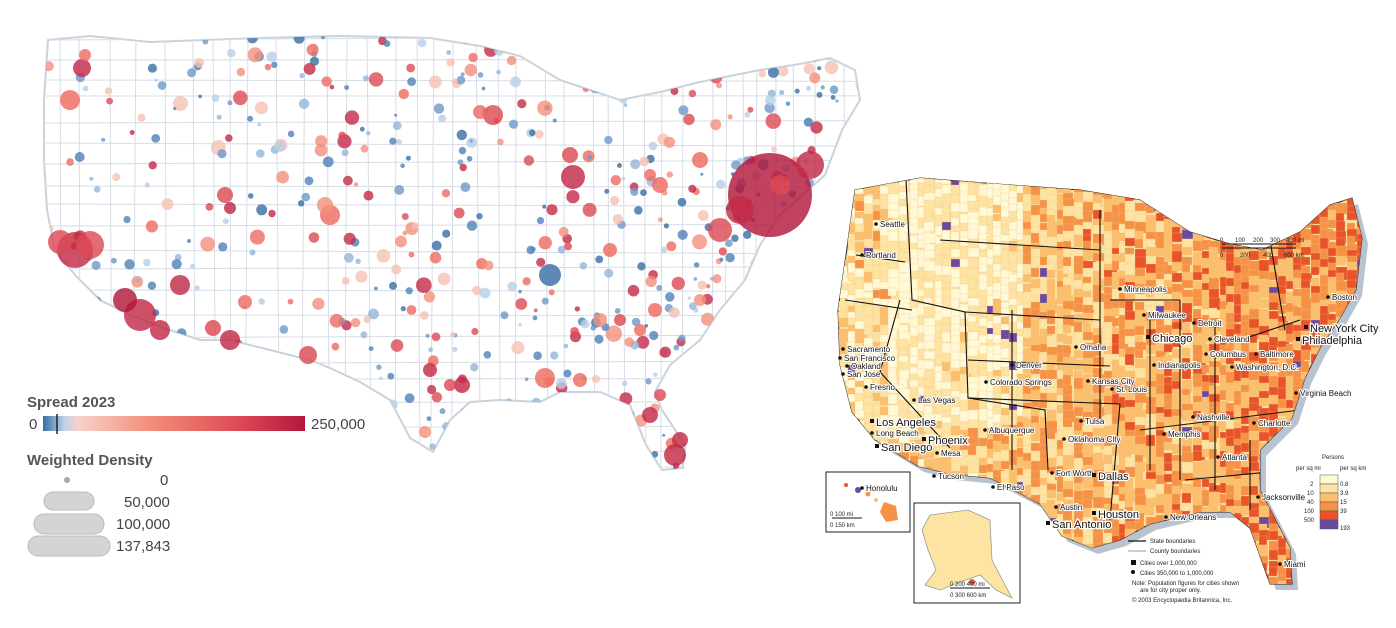 Image resolution: width=1396 pixels, height=628 pixels. Describe the element at coordinates (1258, 241) in the screenshot. I see `scale-mi-200: 200` at that location.